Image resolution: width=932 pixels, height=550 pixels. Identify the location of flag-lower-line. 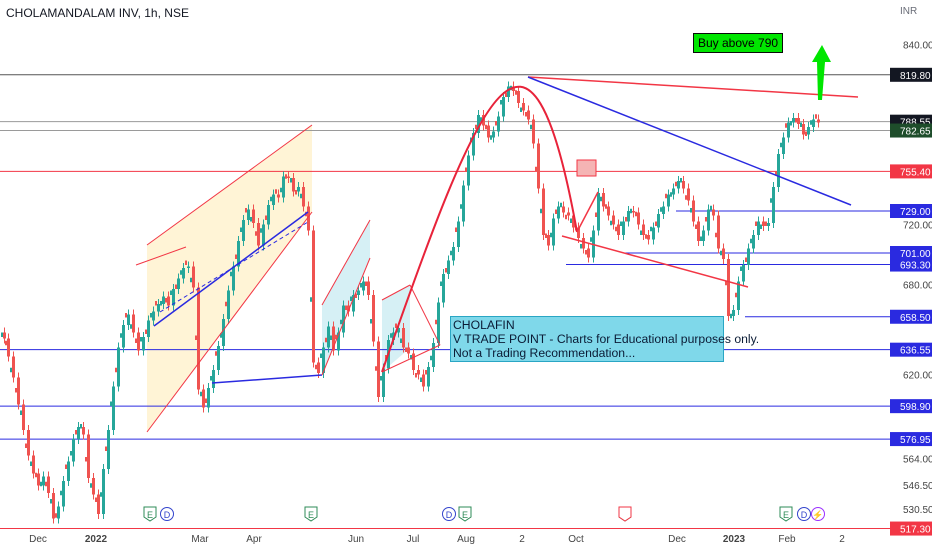
(346, 316).